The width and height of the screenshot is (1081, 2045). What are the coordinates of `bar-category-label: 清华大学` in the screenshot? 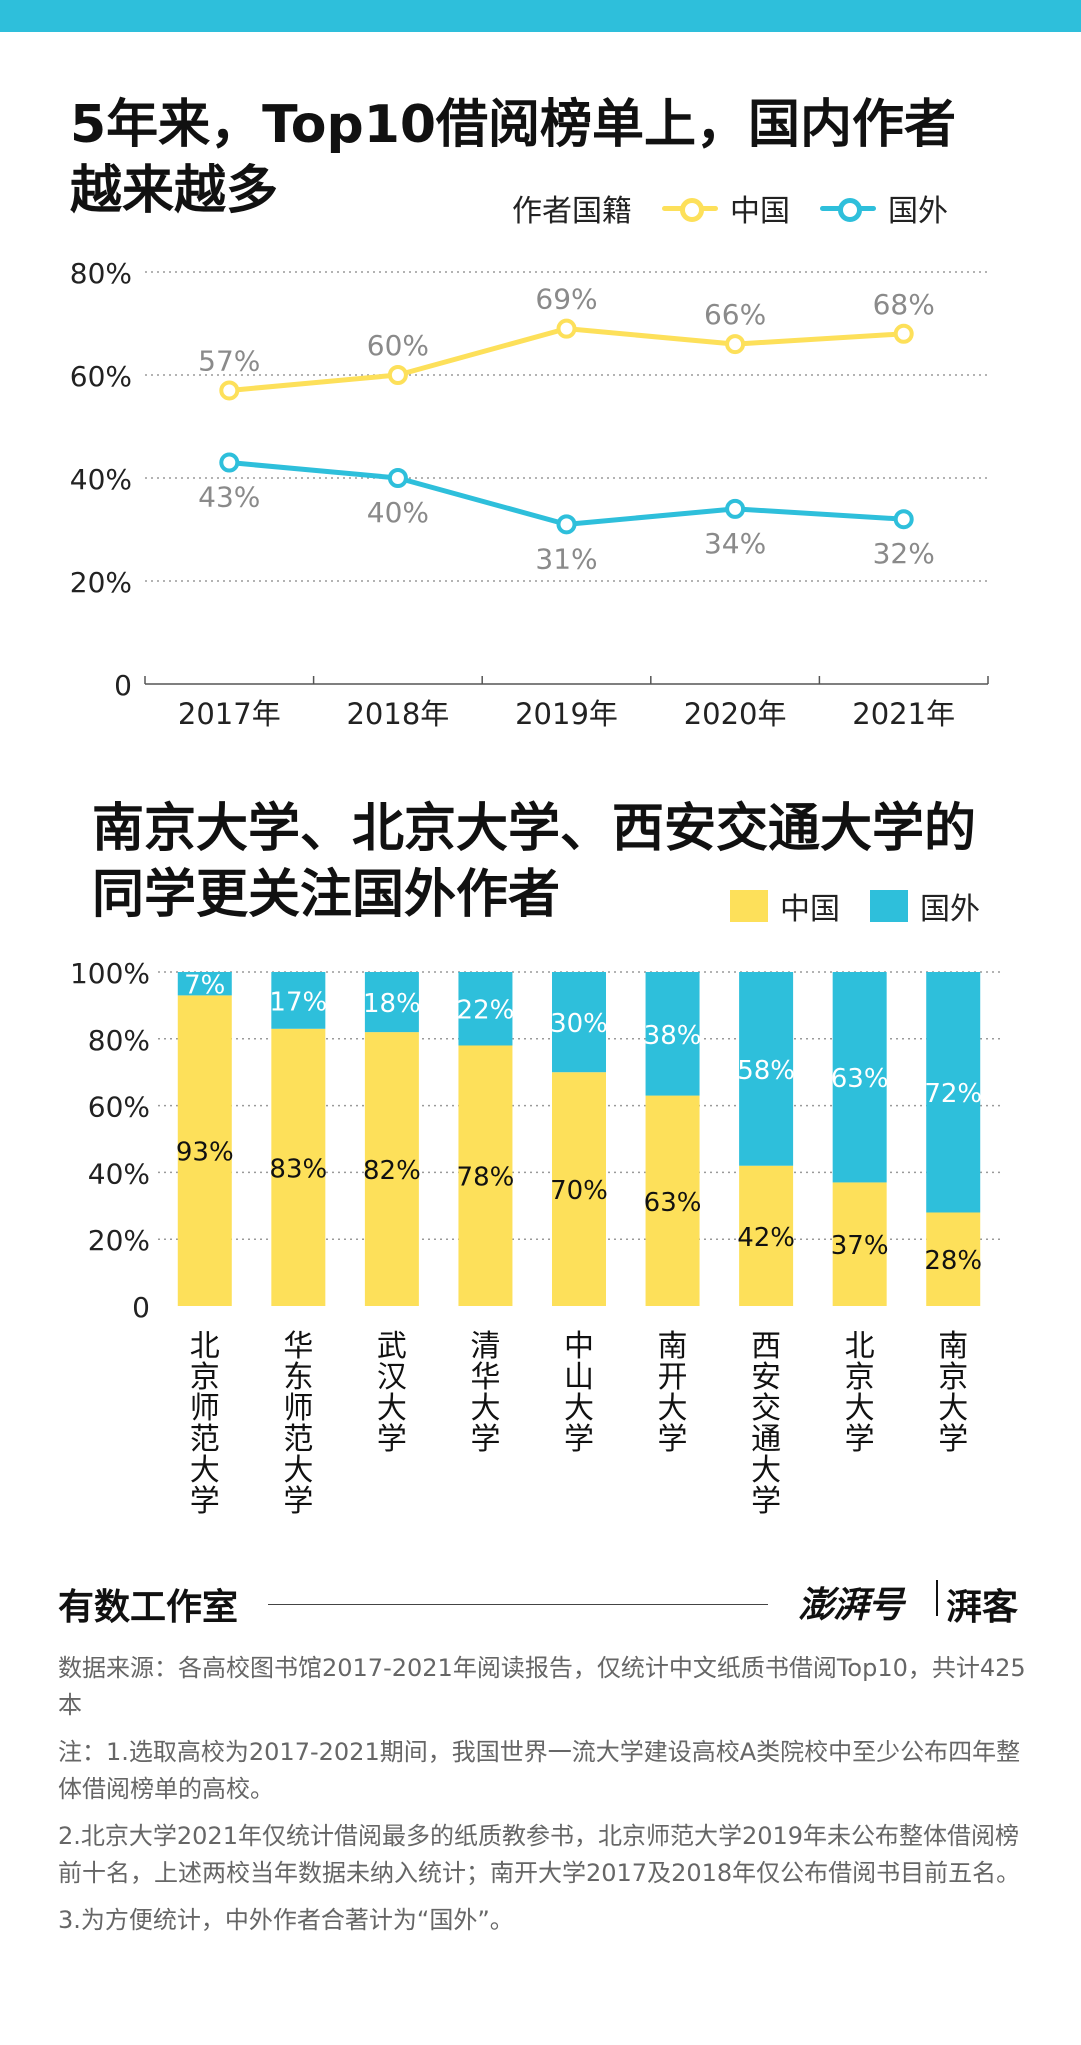 It's located at (485, 1393).